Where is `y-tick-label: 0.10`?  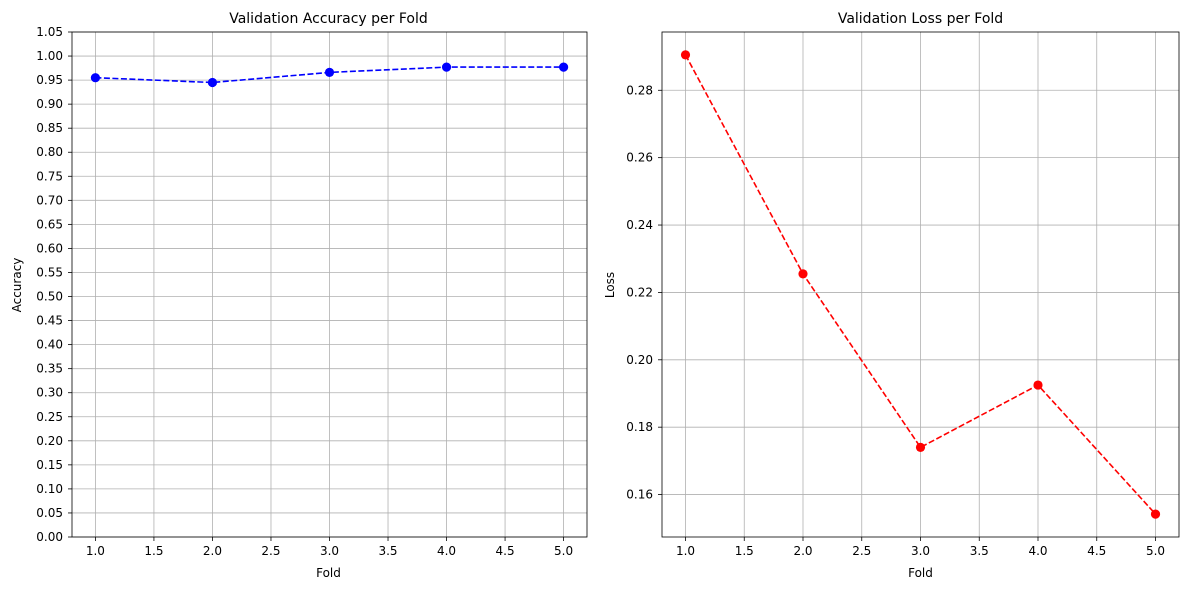
y-tick-label: 0.10 is located at coordinates (49, 489).